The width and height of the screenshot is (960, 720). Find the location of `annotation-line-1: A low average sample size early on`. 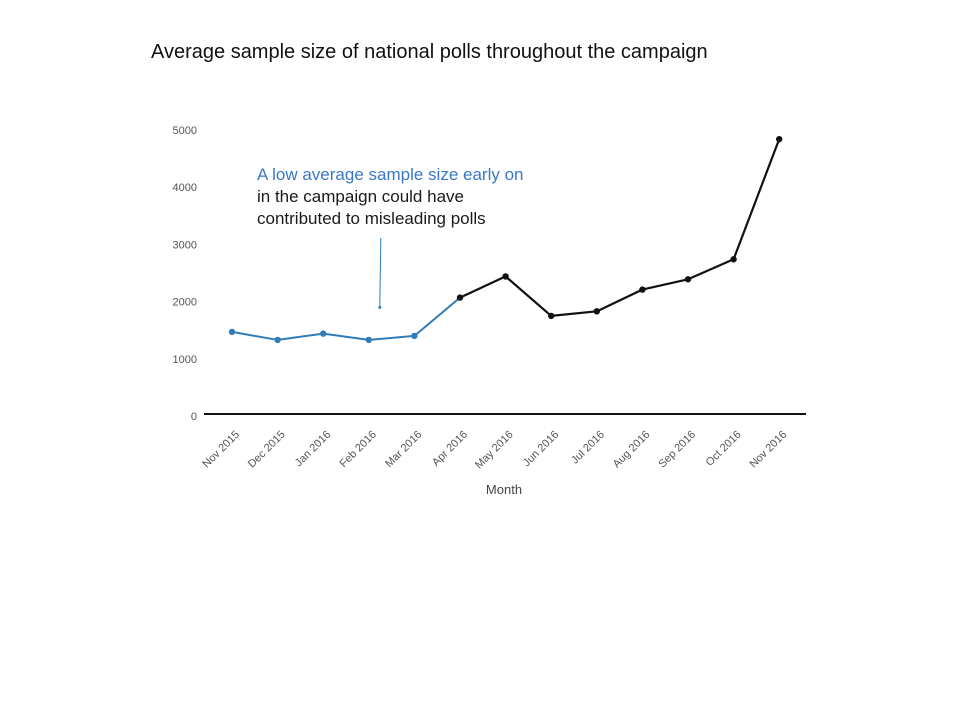

annotation-line-1: A low average sample size early on is located at coordinates (390, 174).